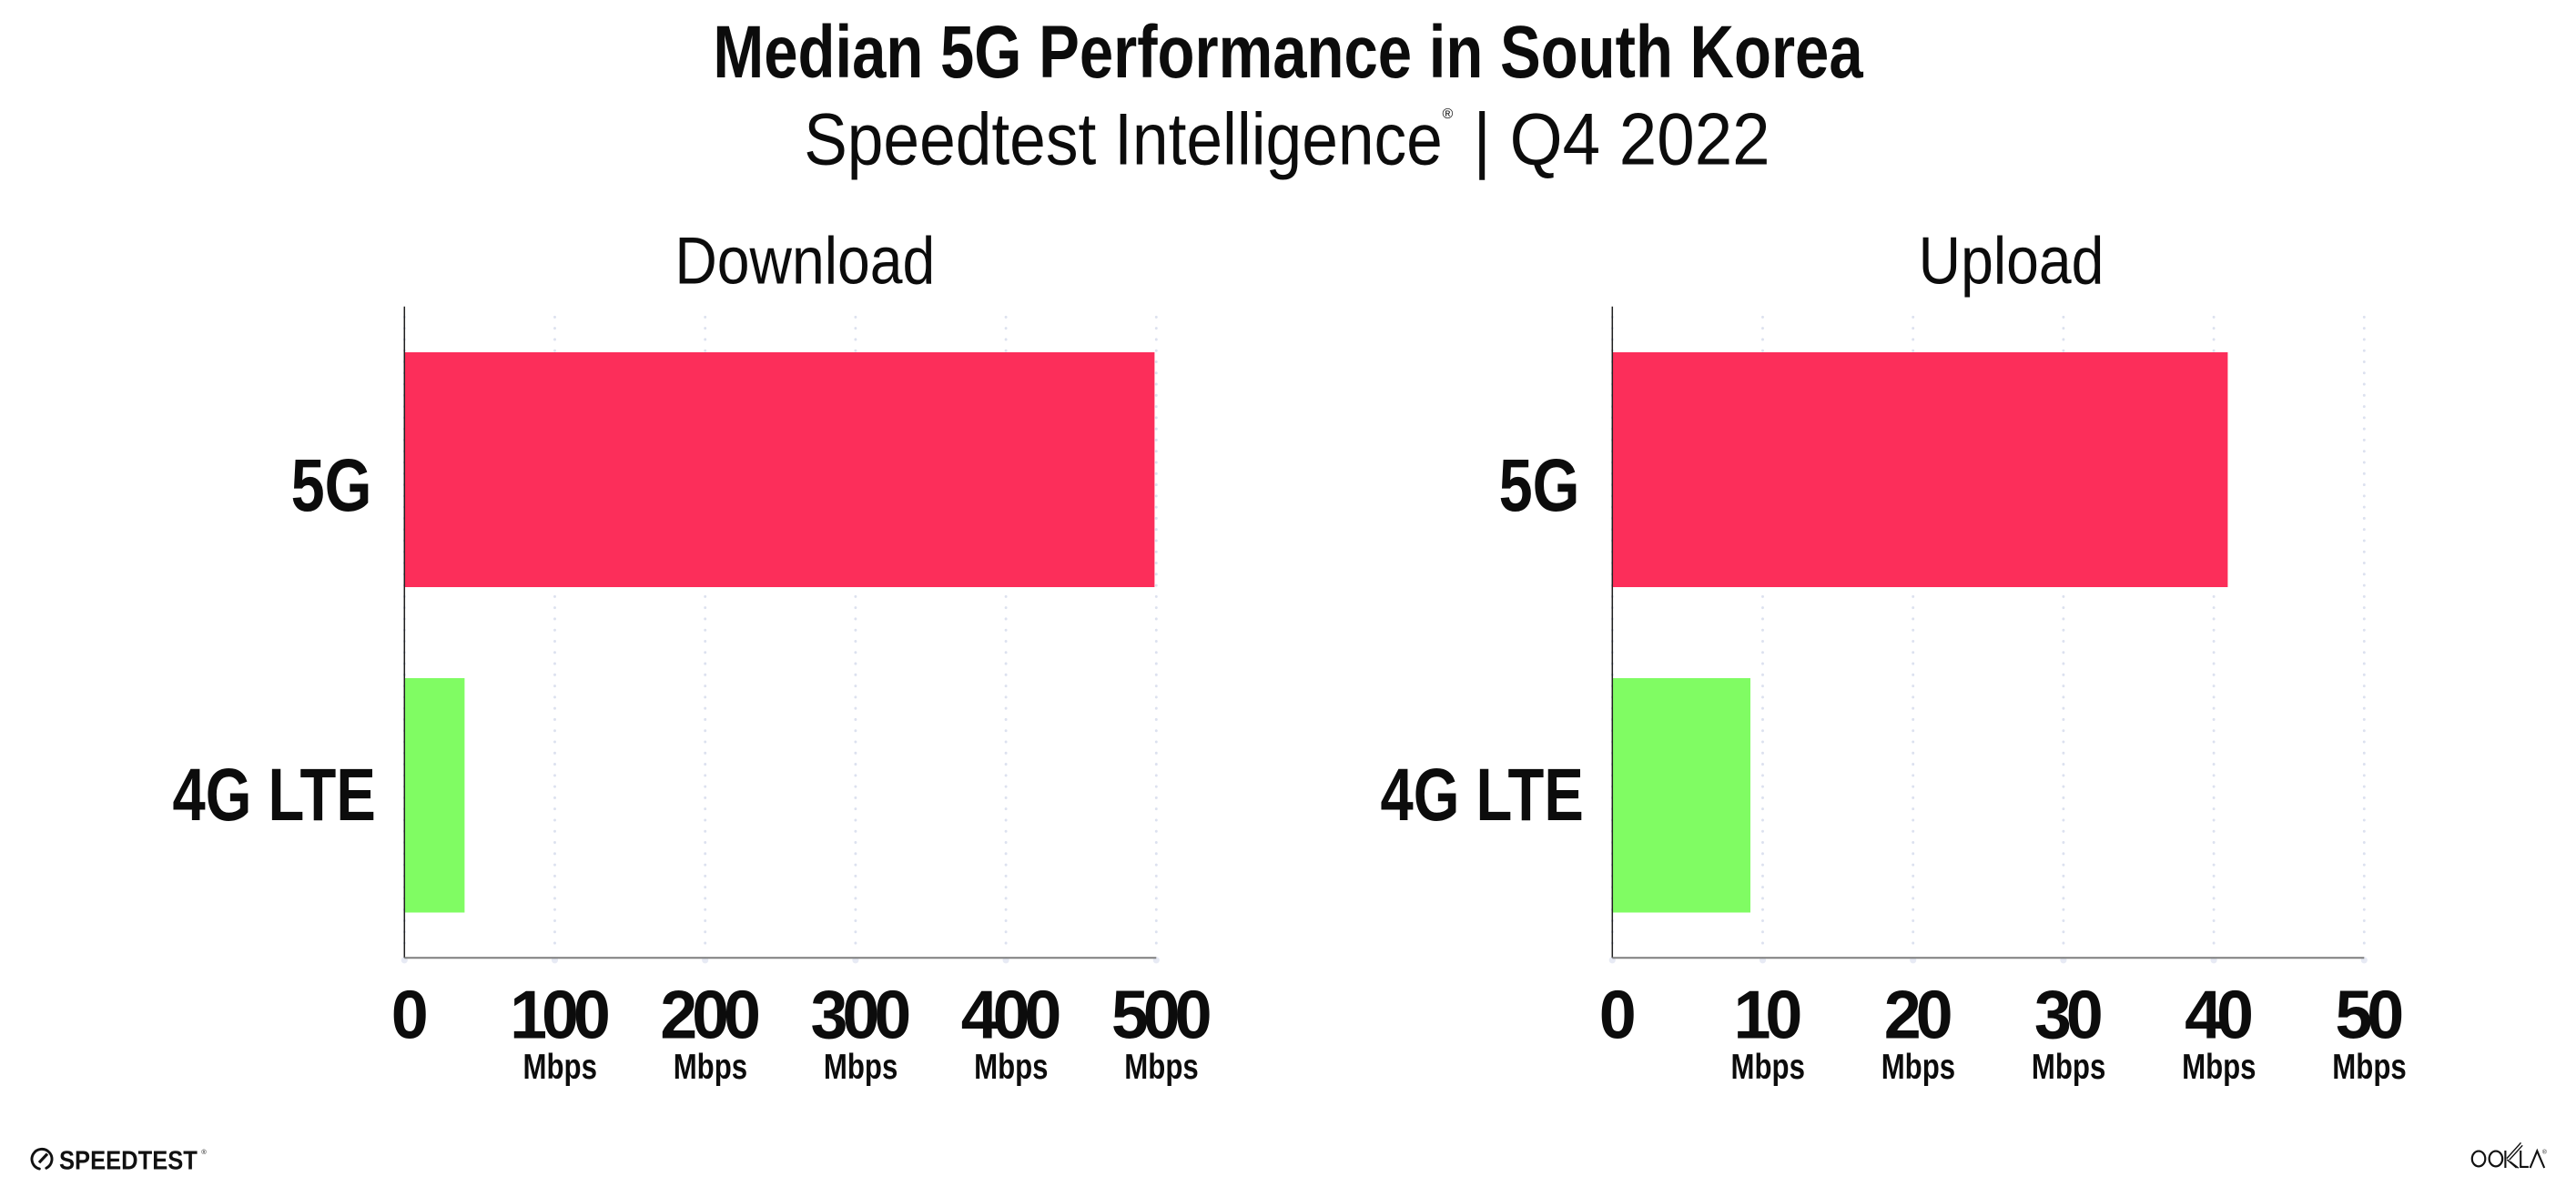  What do you see at coordinates (859, 1015) in the screenshot?
I see `svg-text: 300` at bounding box center [859, 1015].